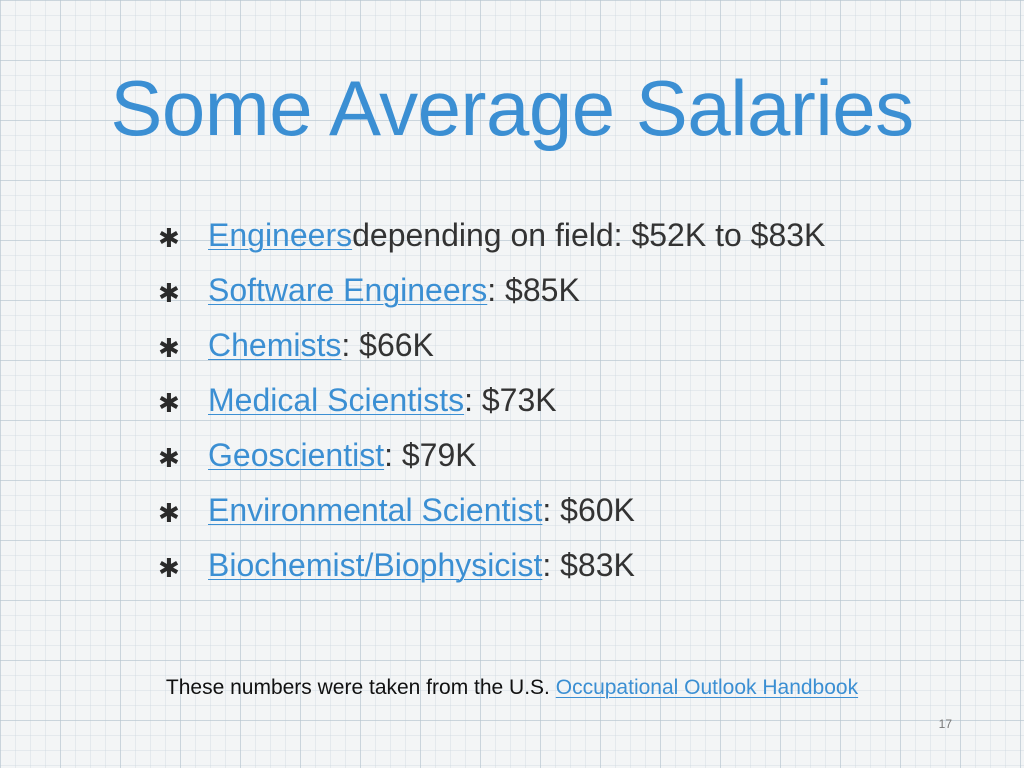 This screenshot has width=1024, height=768. What do you see at coordinates (512, 108) in the screenshot?
I see `slide-title: Some Average Salaries` at bounding box center [512, 108].